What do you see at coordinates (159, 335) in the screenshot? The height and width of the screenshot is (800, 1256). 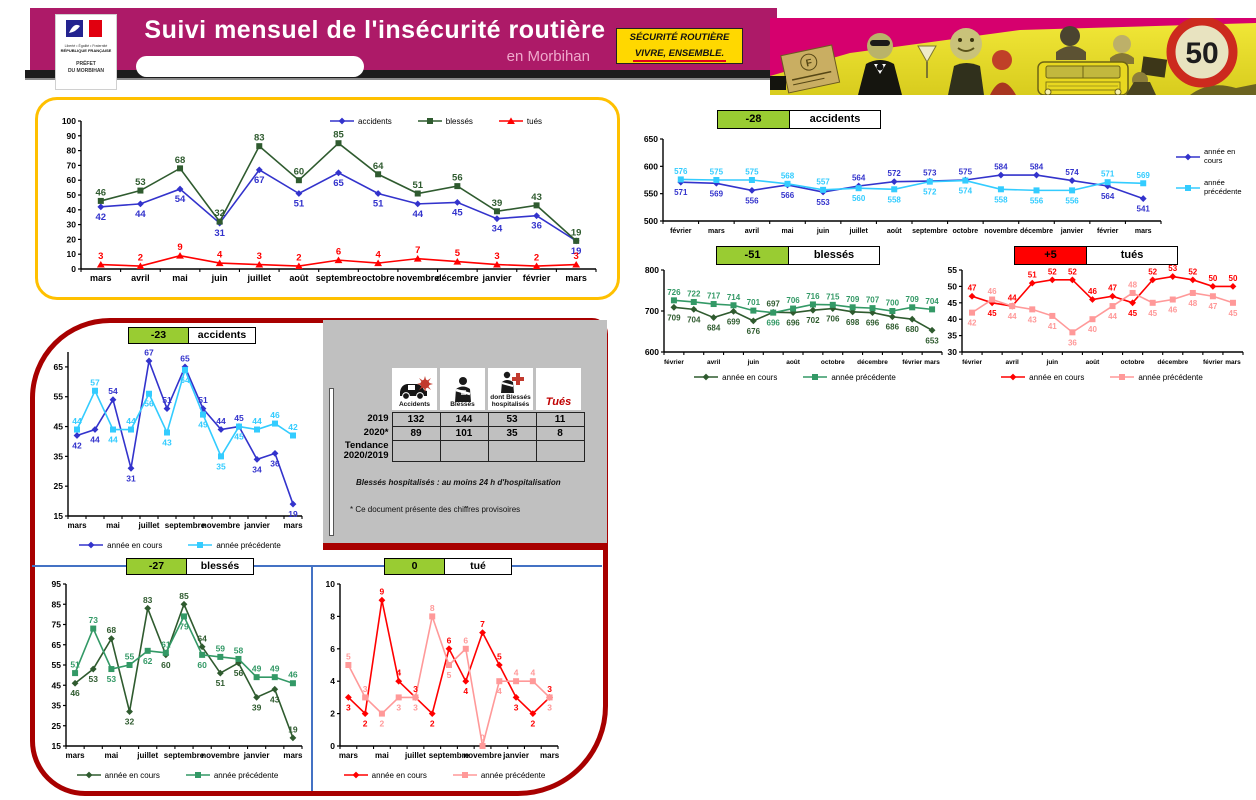 I see `delta-badge: -23` at bounding box center [159, 335].